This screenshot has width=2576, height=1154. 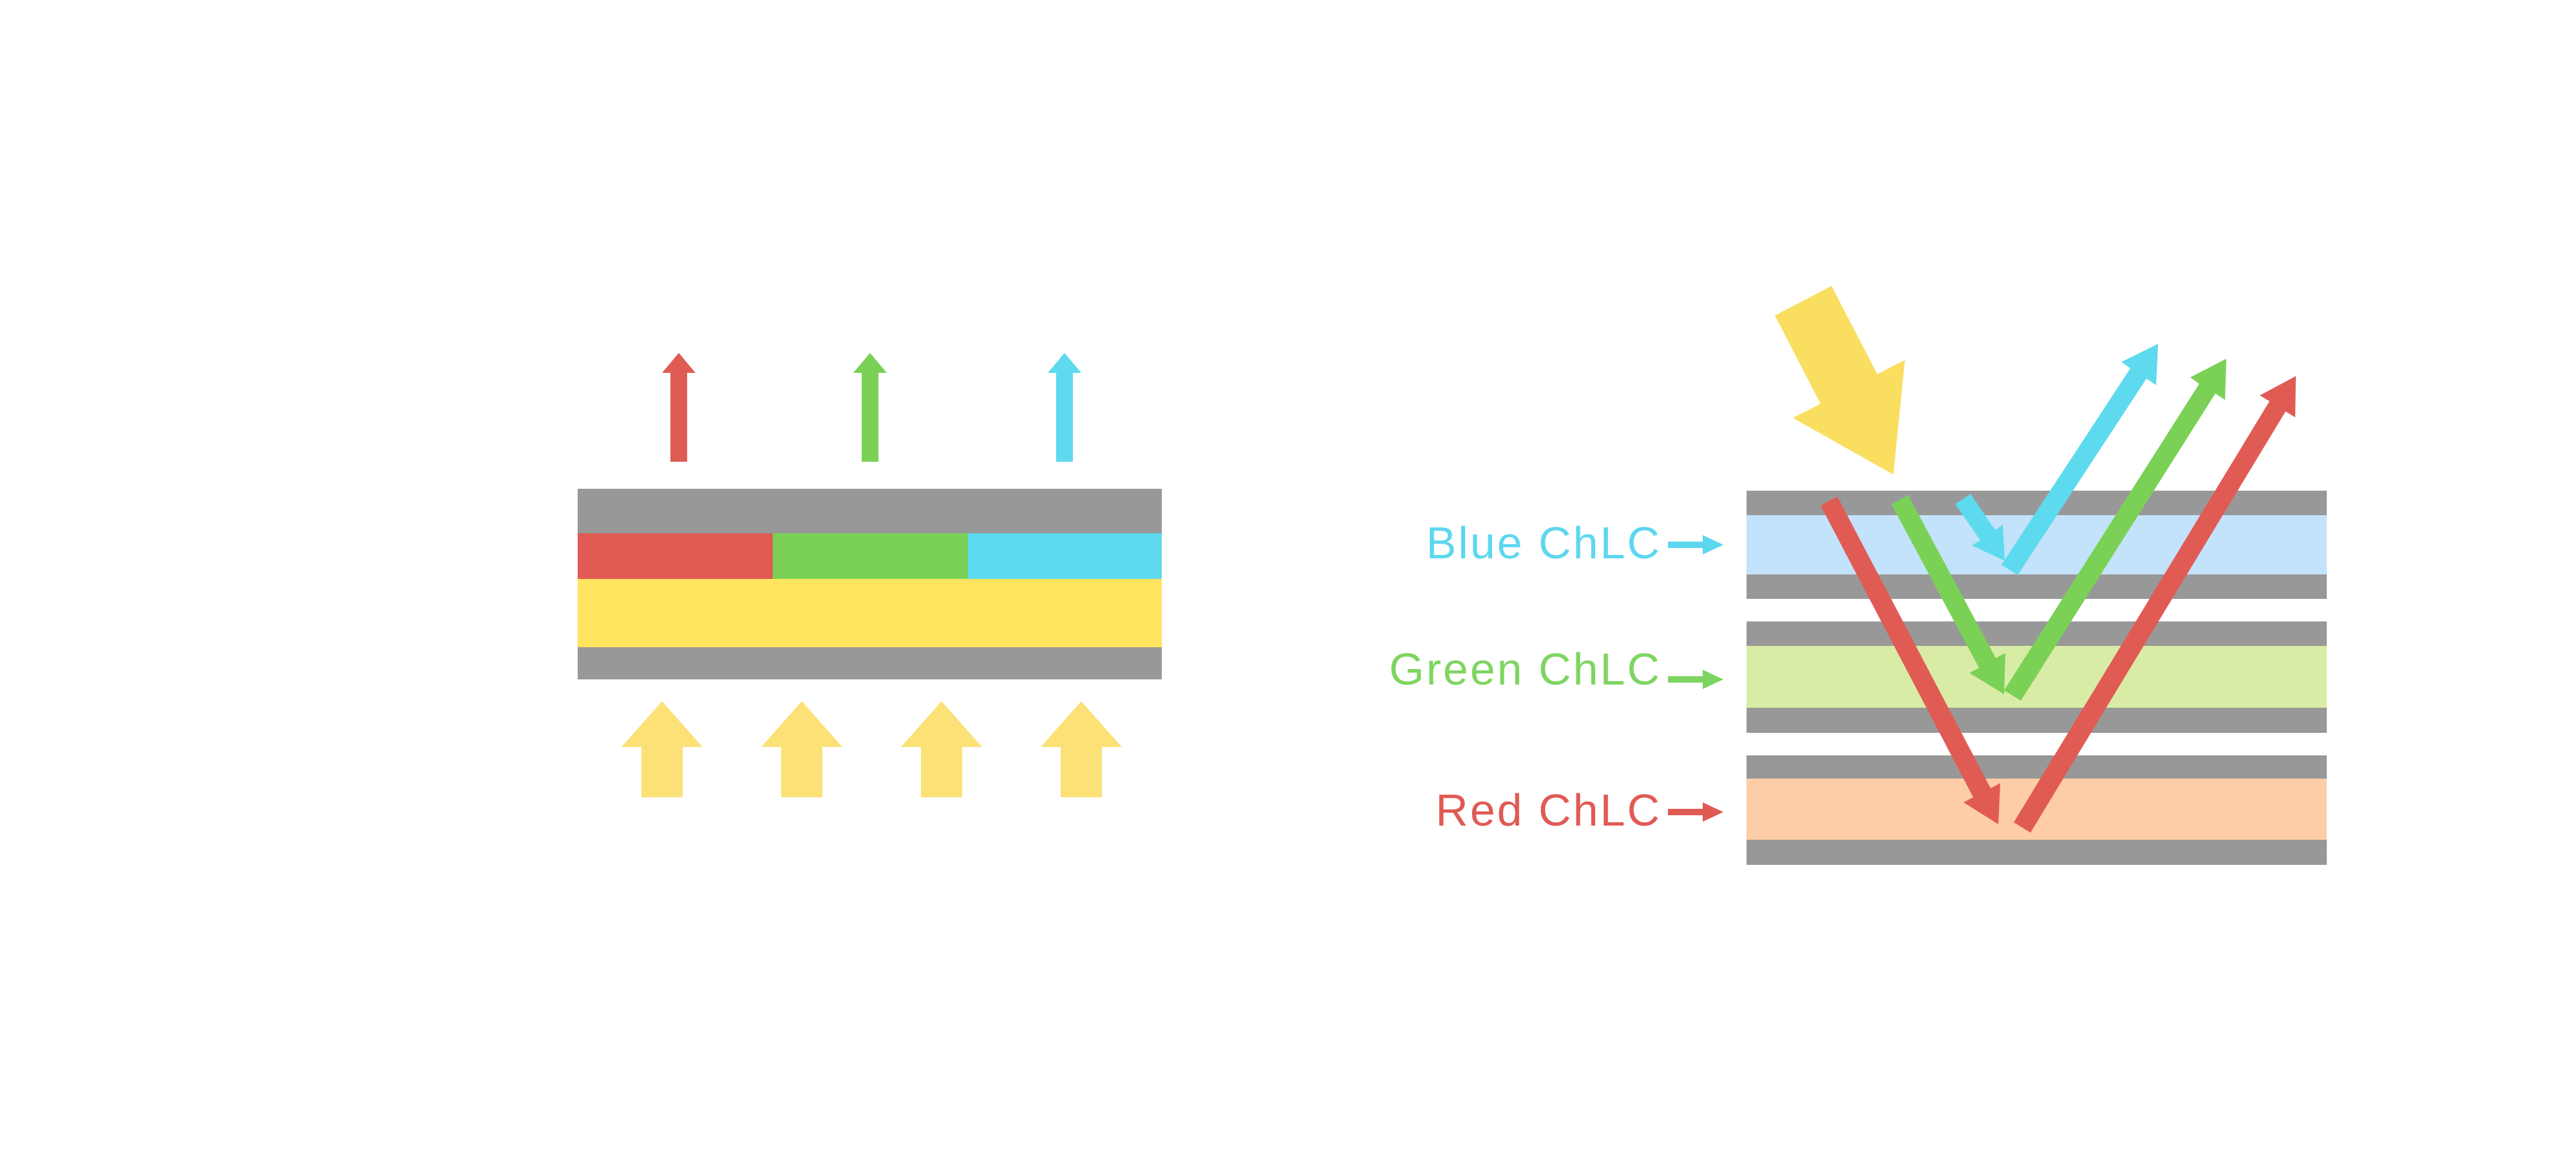 I want to click on left-red-segment, so click(x=676, y=556).